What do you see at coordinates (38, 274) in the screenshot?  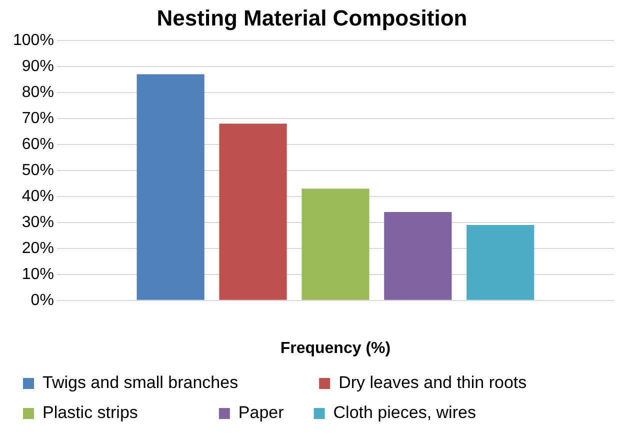 I see `y-tick-label: 10%` at bounding box center [38, 274].